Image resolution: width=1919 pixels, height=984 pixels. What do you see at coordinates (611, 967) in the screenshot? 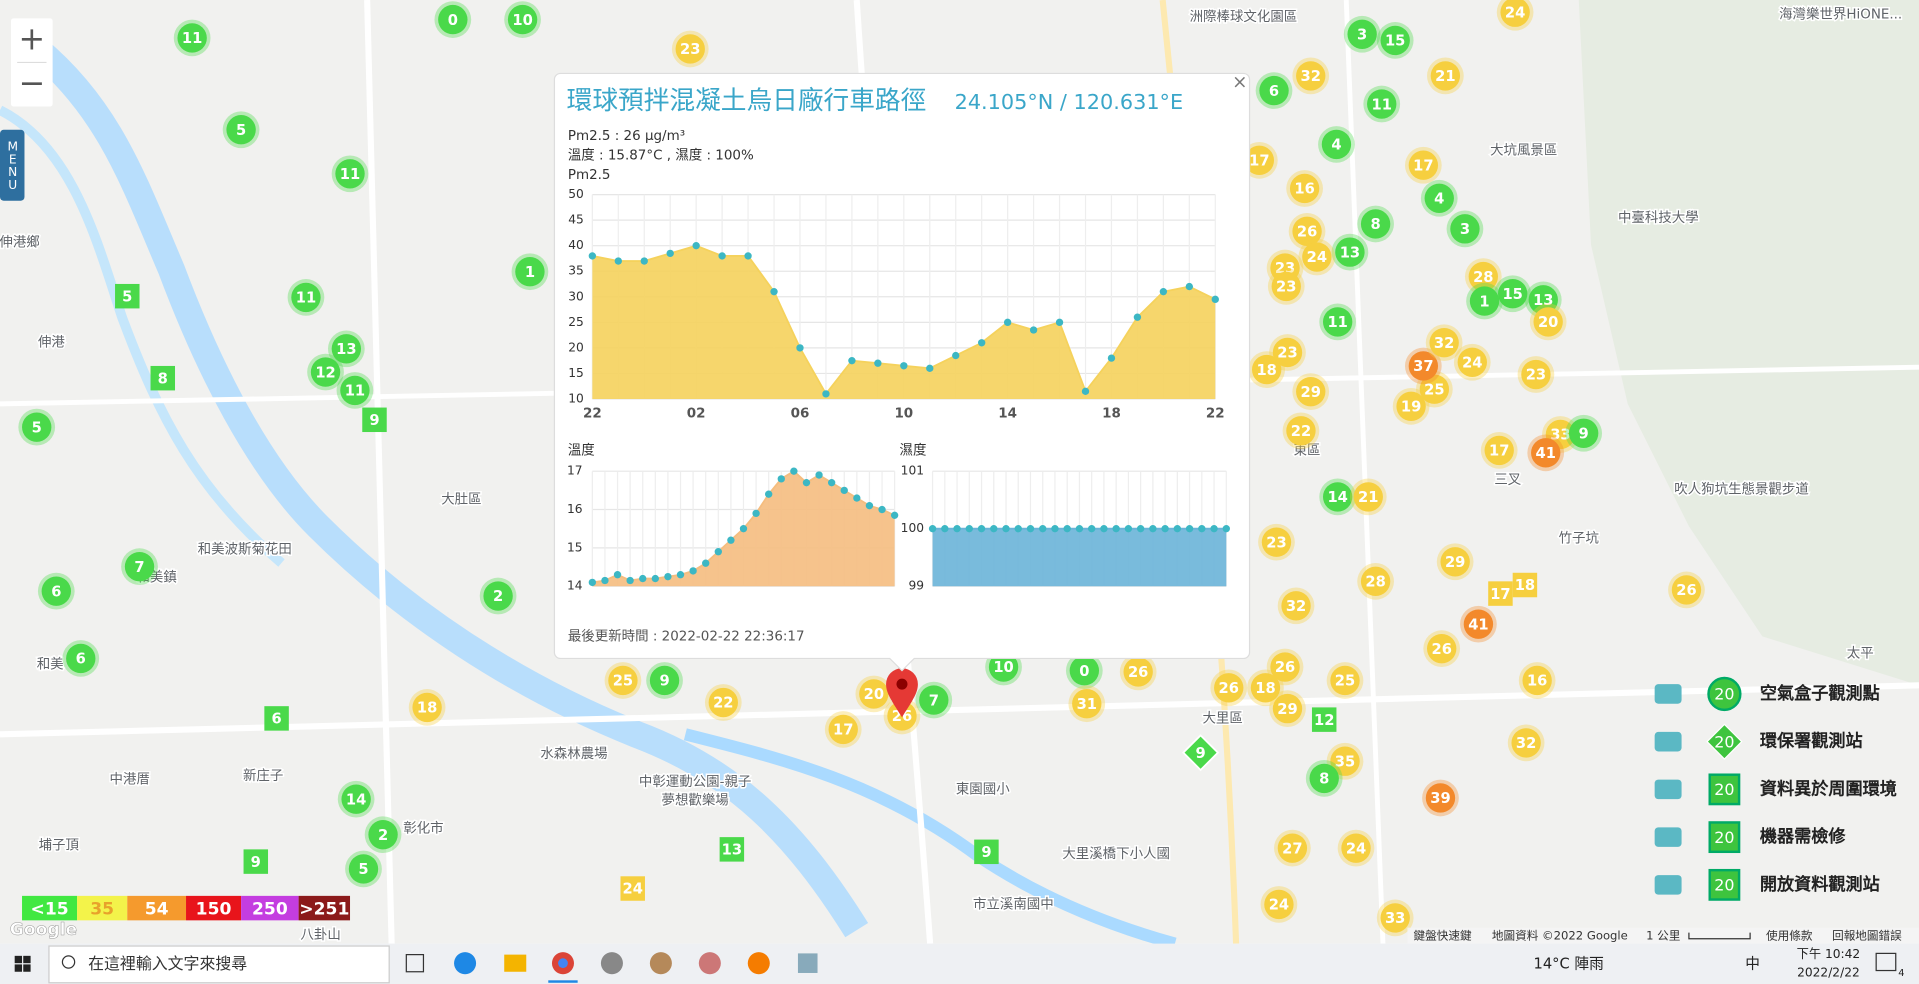
I see `taskbar-apps` at bounding box center [611, 967].